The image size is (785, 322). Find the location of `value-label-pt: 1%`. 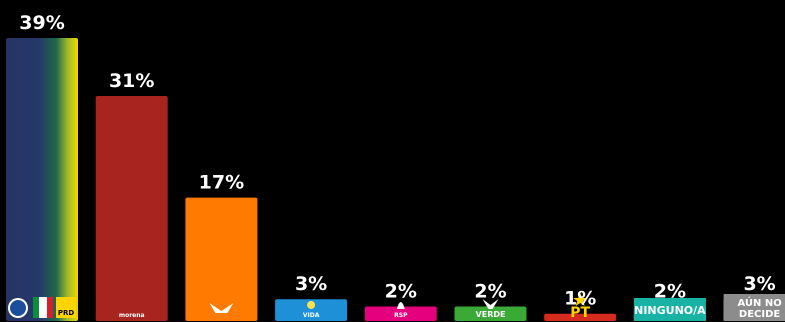

value-label-pt: 1% is located at coordinates (580, 299).